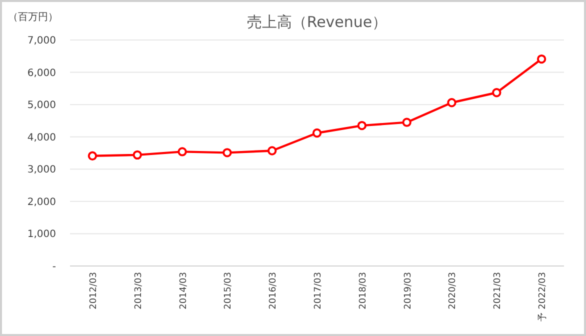 The width and height of the screenshot is (586, 336). I want to click on y-tick-label: 3,000, so click(41, 170).